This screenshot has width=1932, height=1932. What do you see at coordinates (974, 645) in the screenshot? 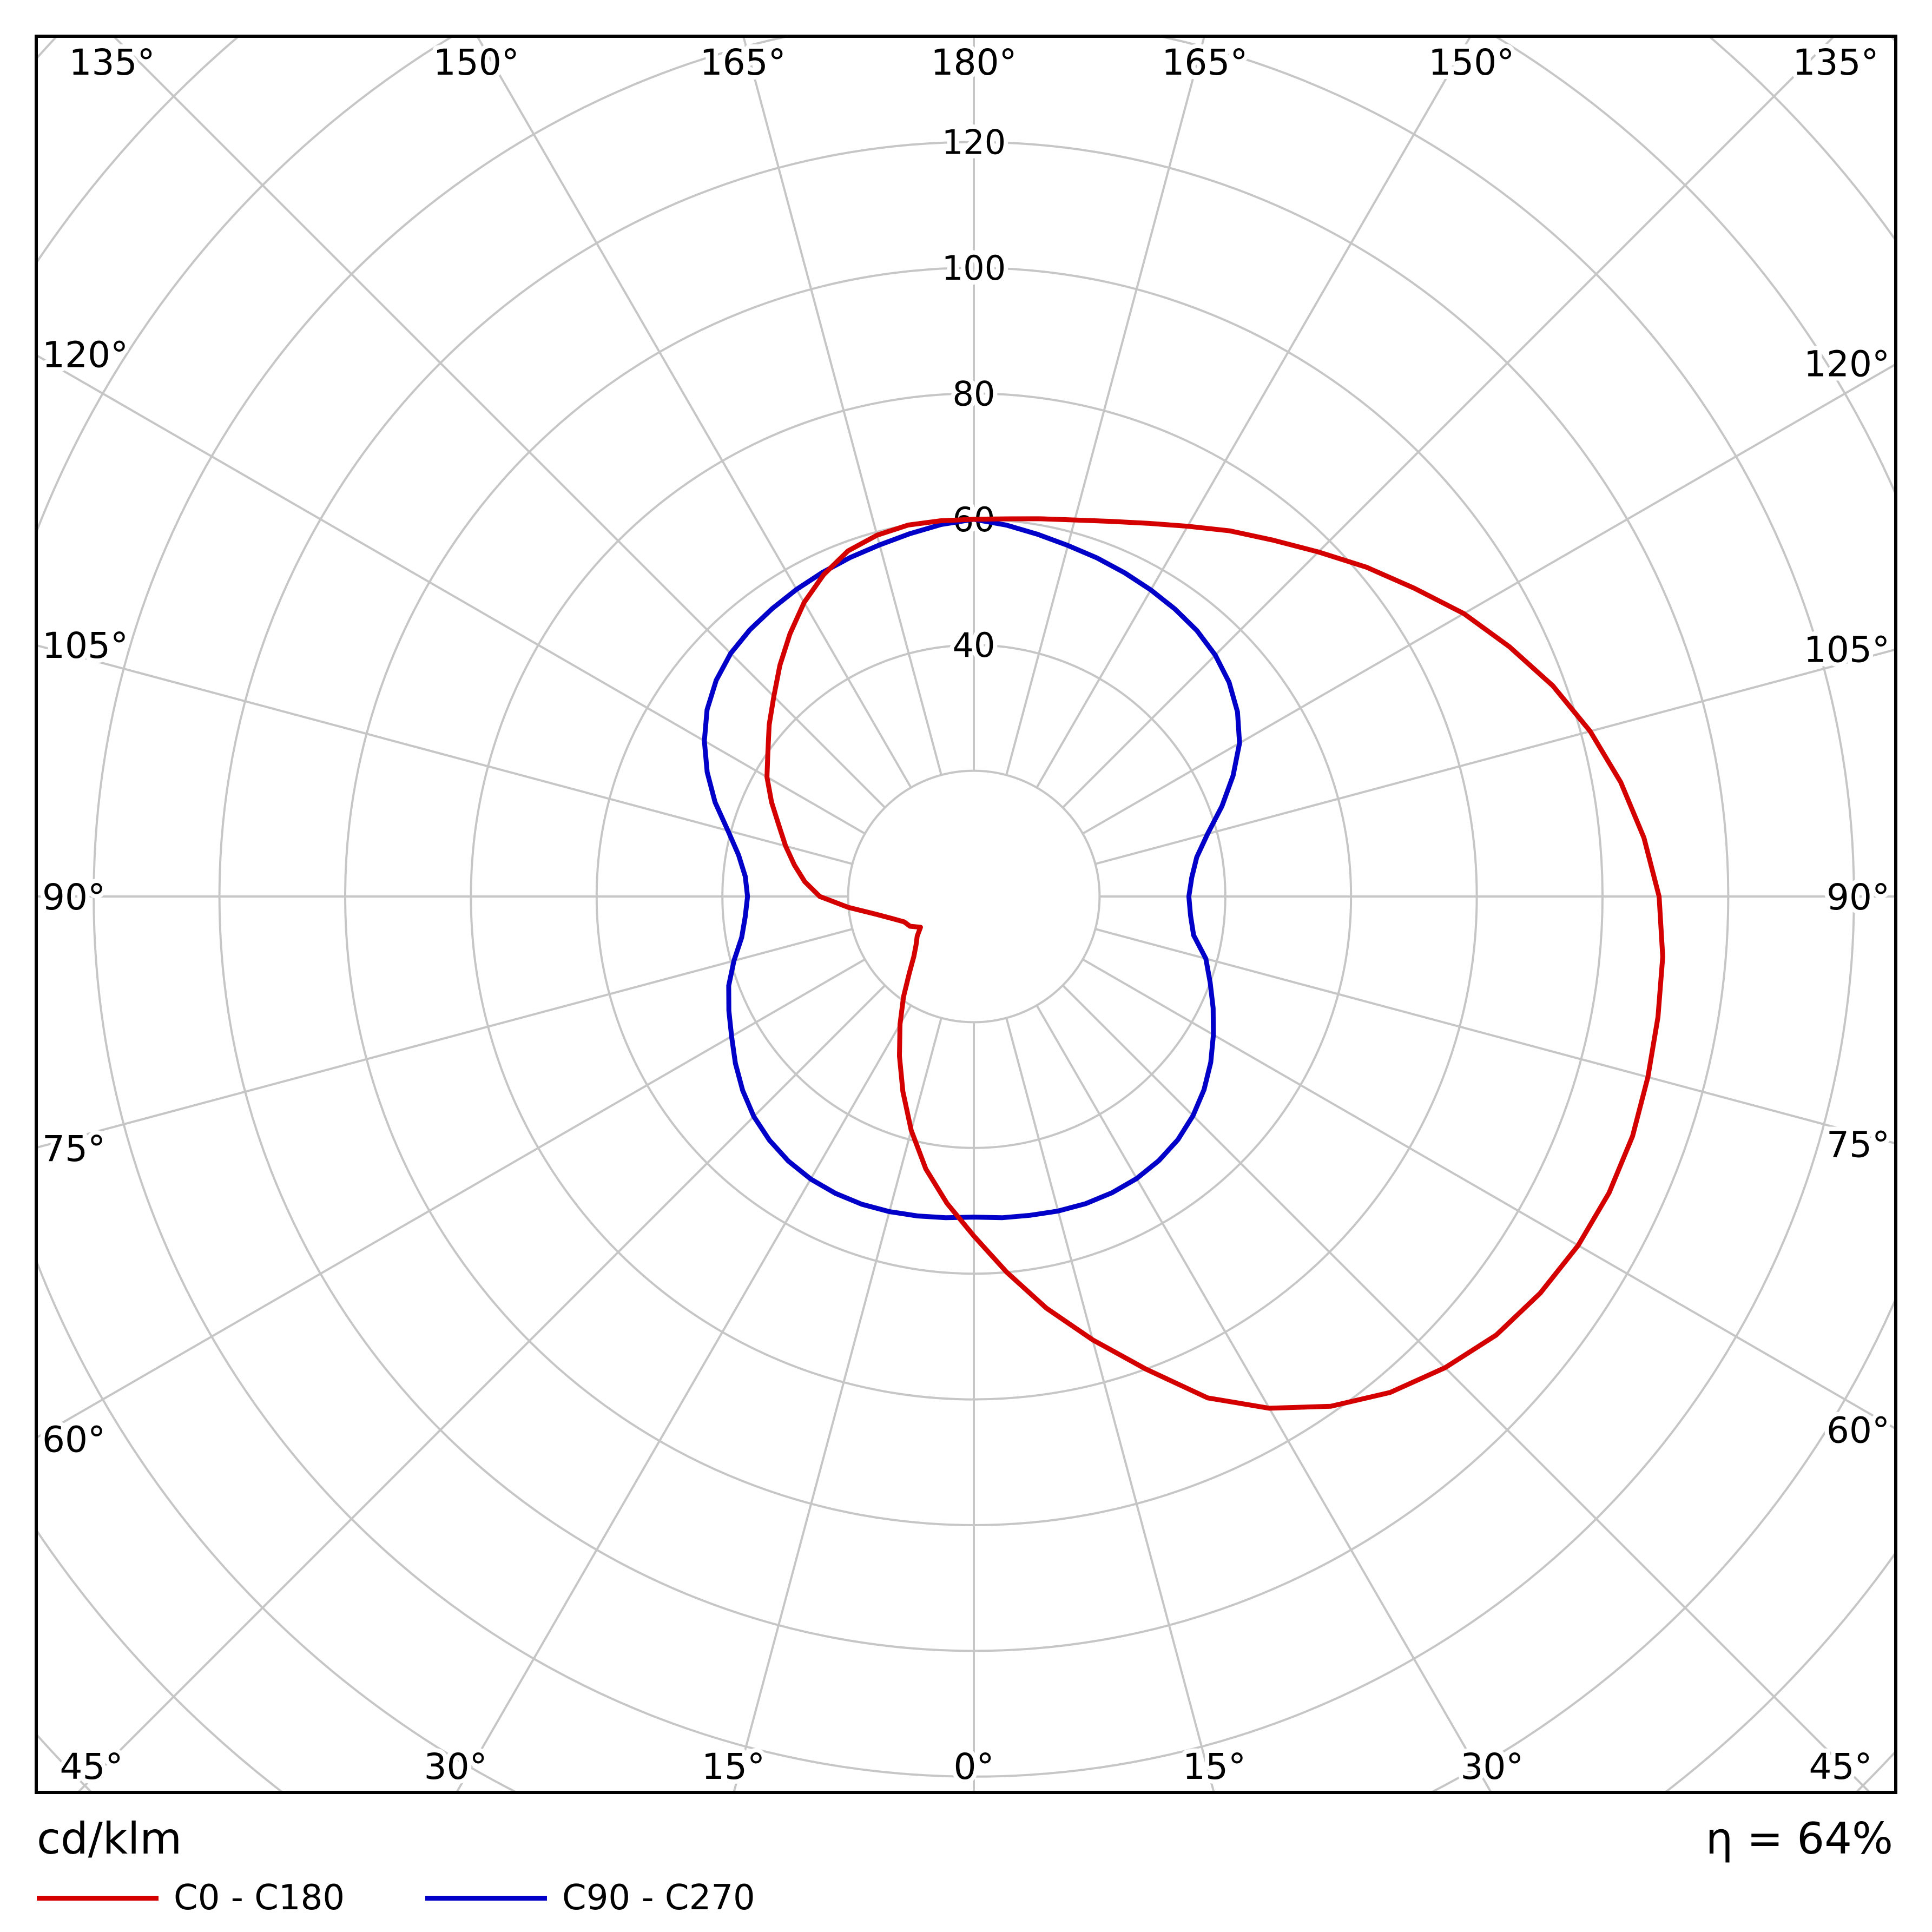
I see `svg-text: 40` at bounding box center [974, 645].